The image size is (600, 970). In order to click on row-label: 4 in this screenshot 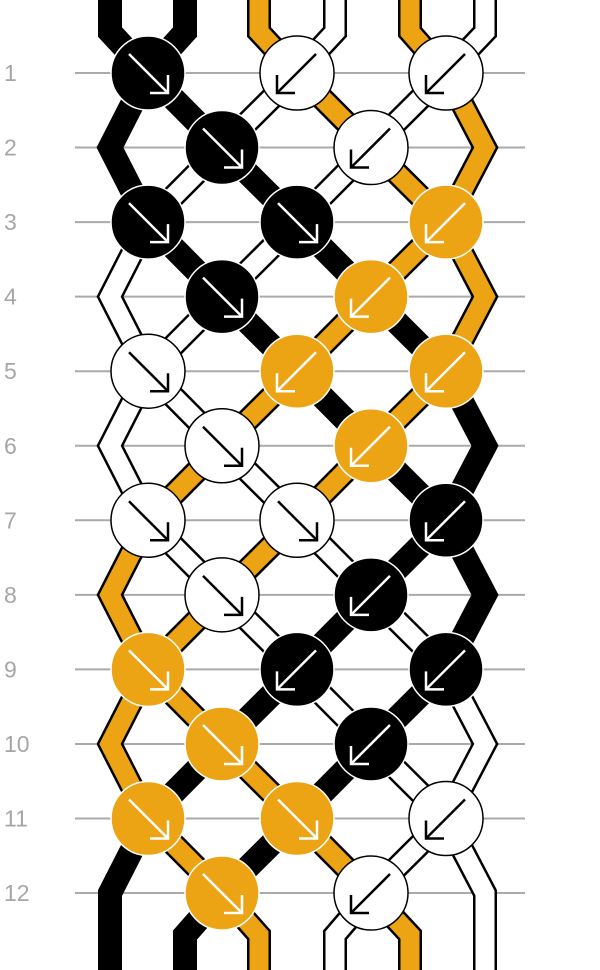, I will do `click(10, 297)`.